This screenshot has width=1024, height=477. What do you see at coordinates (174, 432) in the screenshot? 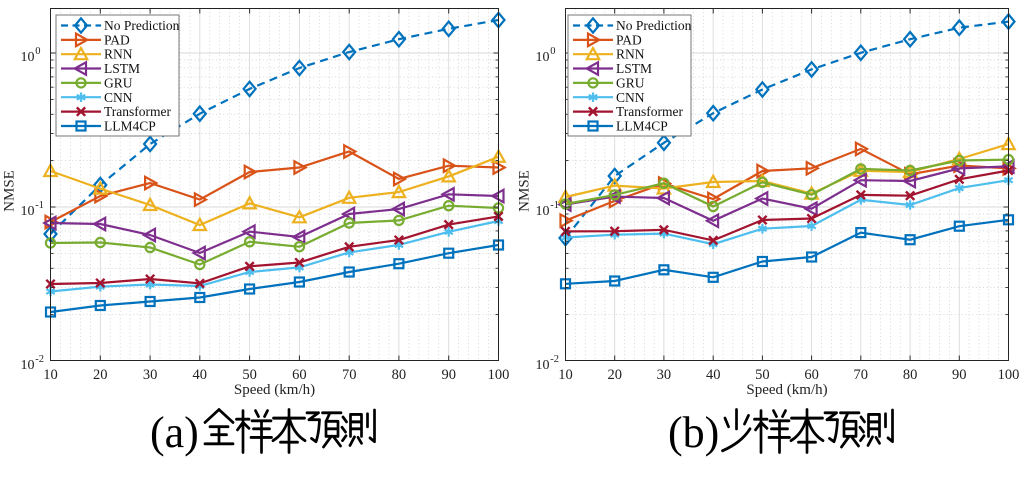
I see `svg-text: (a)` at bounding box center [174, 432].